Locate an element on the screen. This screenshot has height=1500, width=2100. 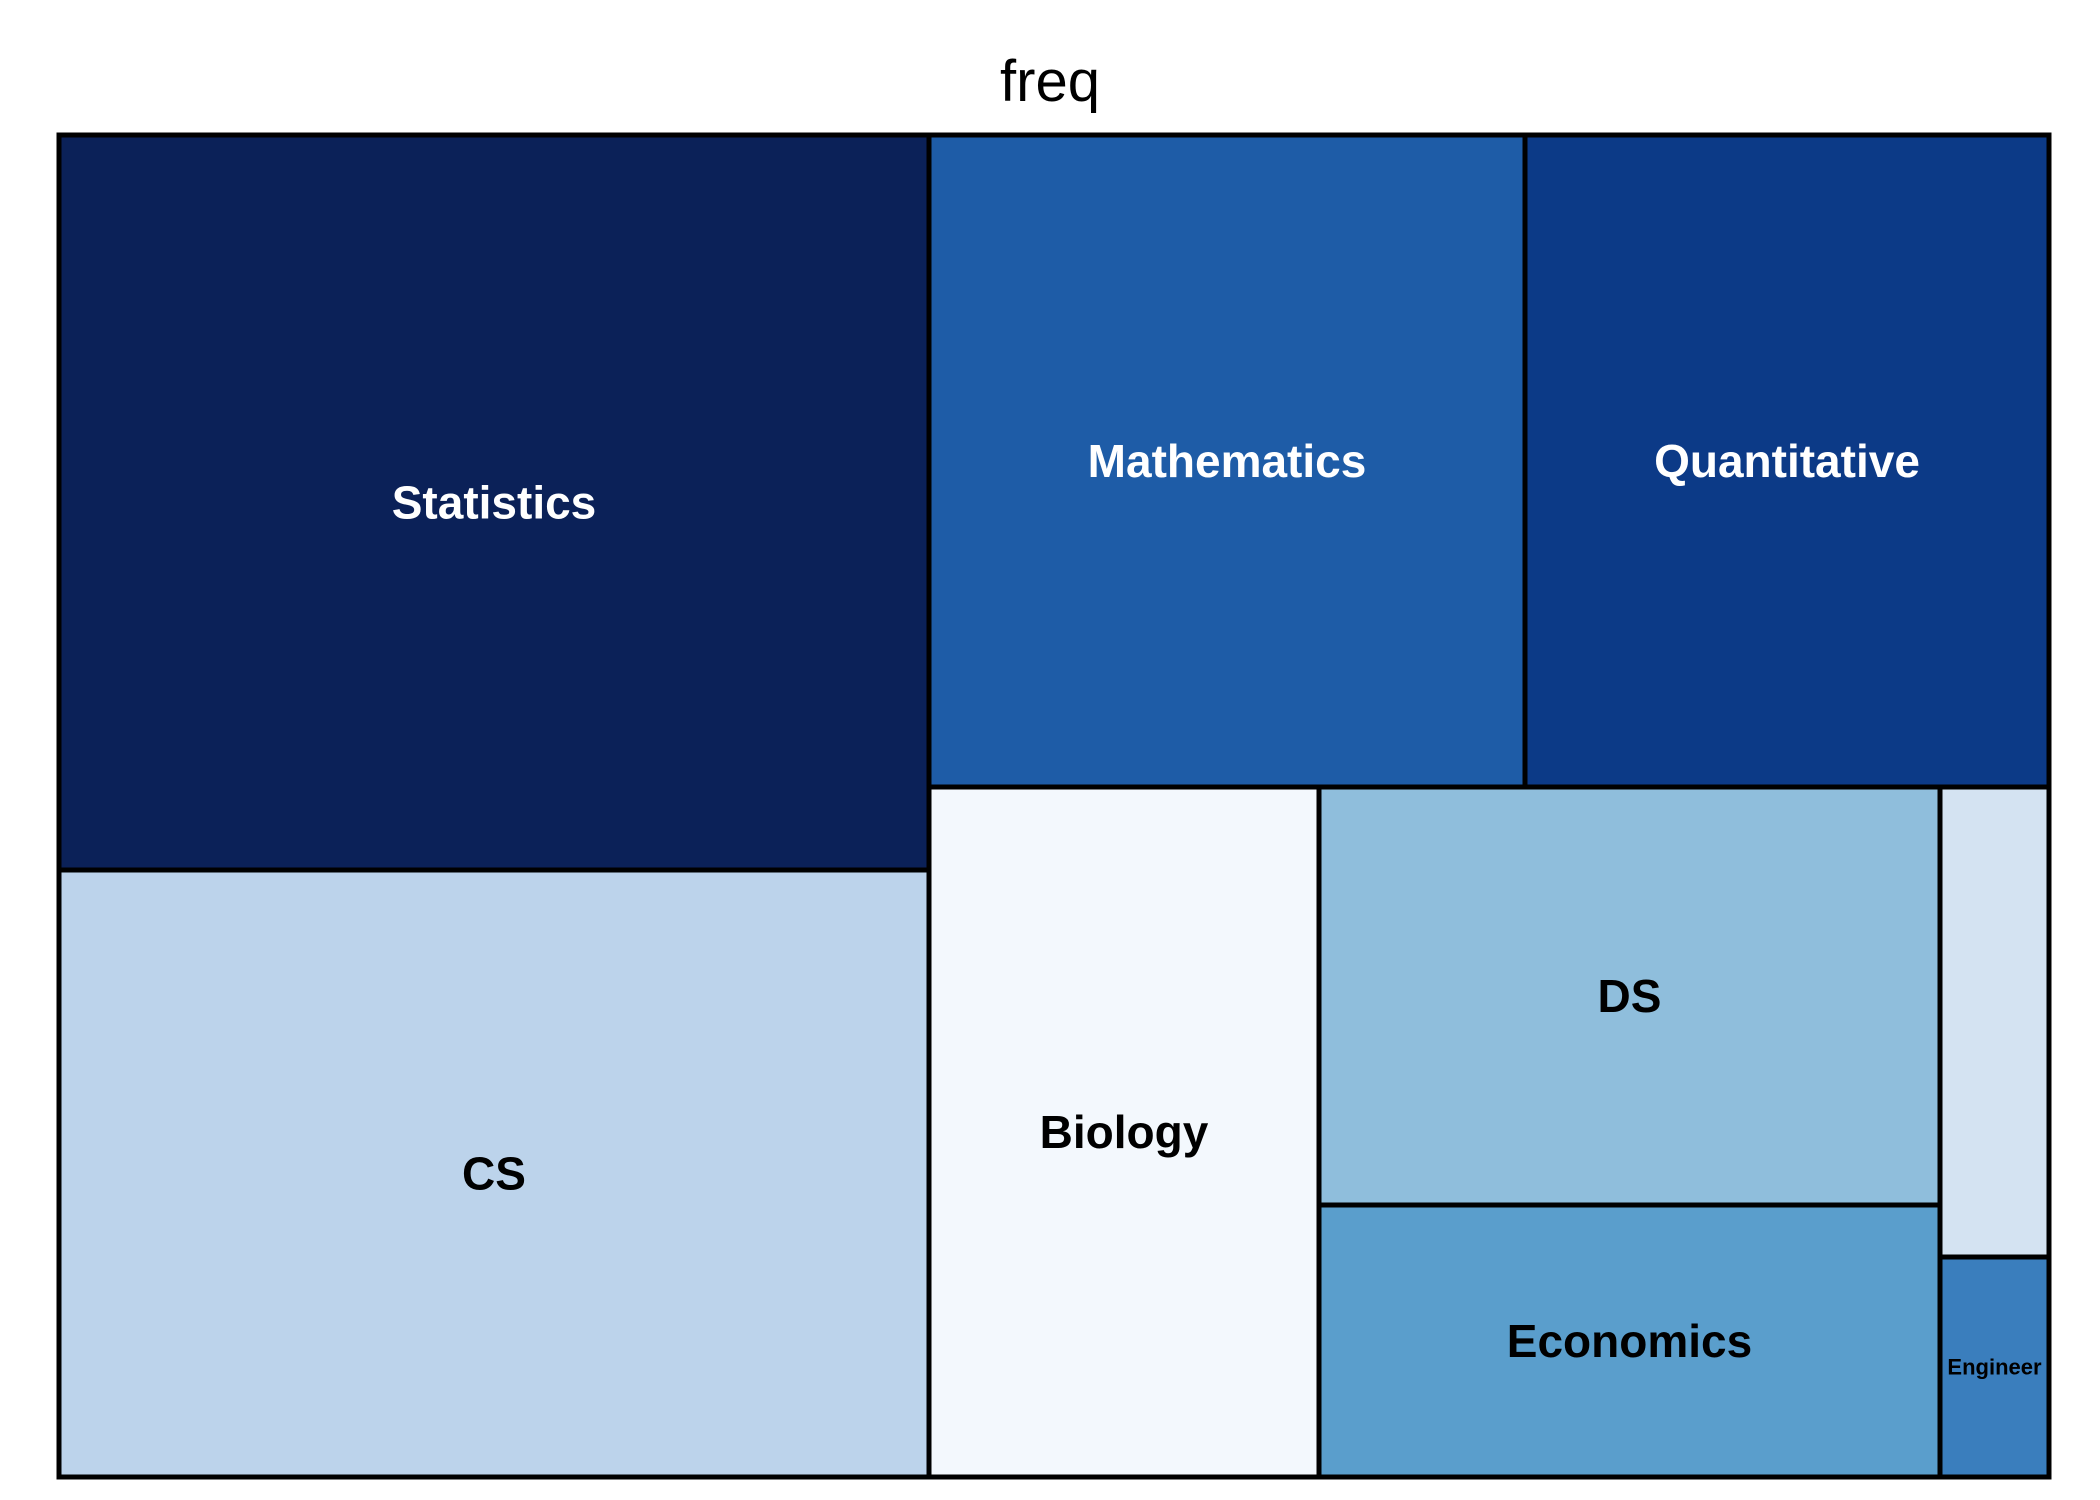
tile-rect-ds is located at coordinates (1629, 996).